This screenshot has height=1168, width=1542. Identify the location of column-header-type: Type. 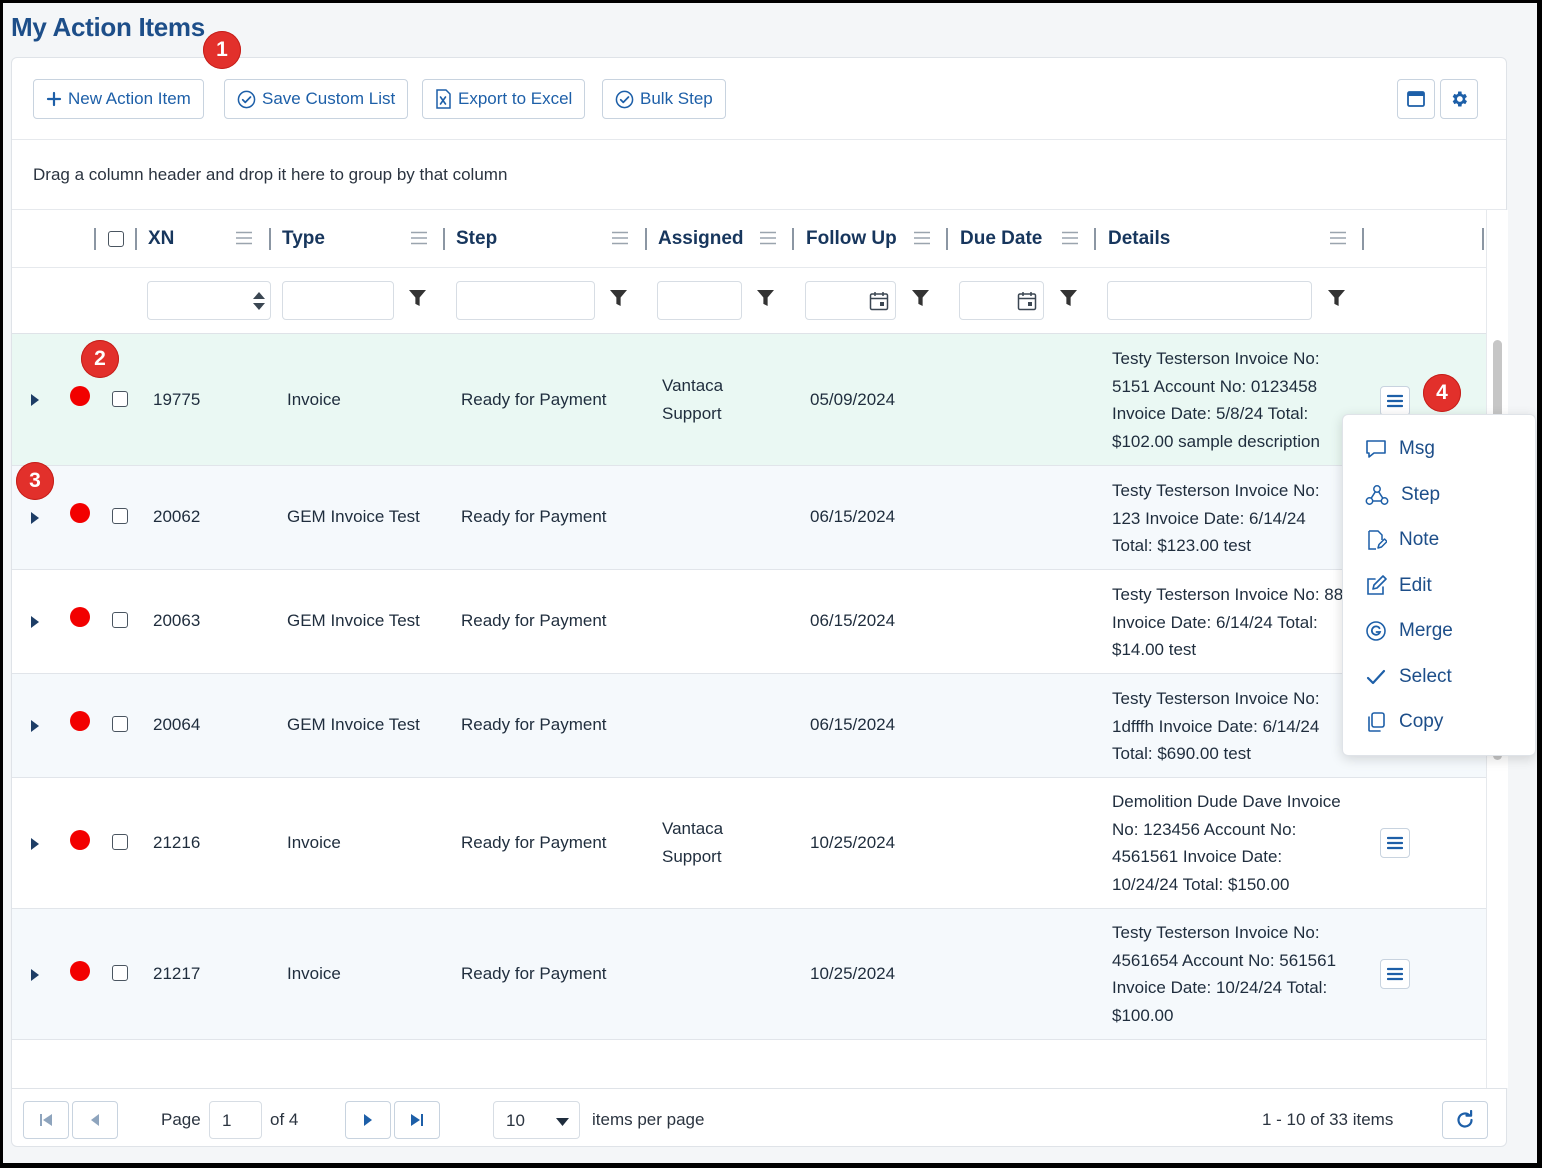
(303, 238).